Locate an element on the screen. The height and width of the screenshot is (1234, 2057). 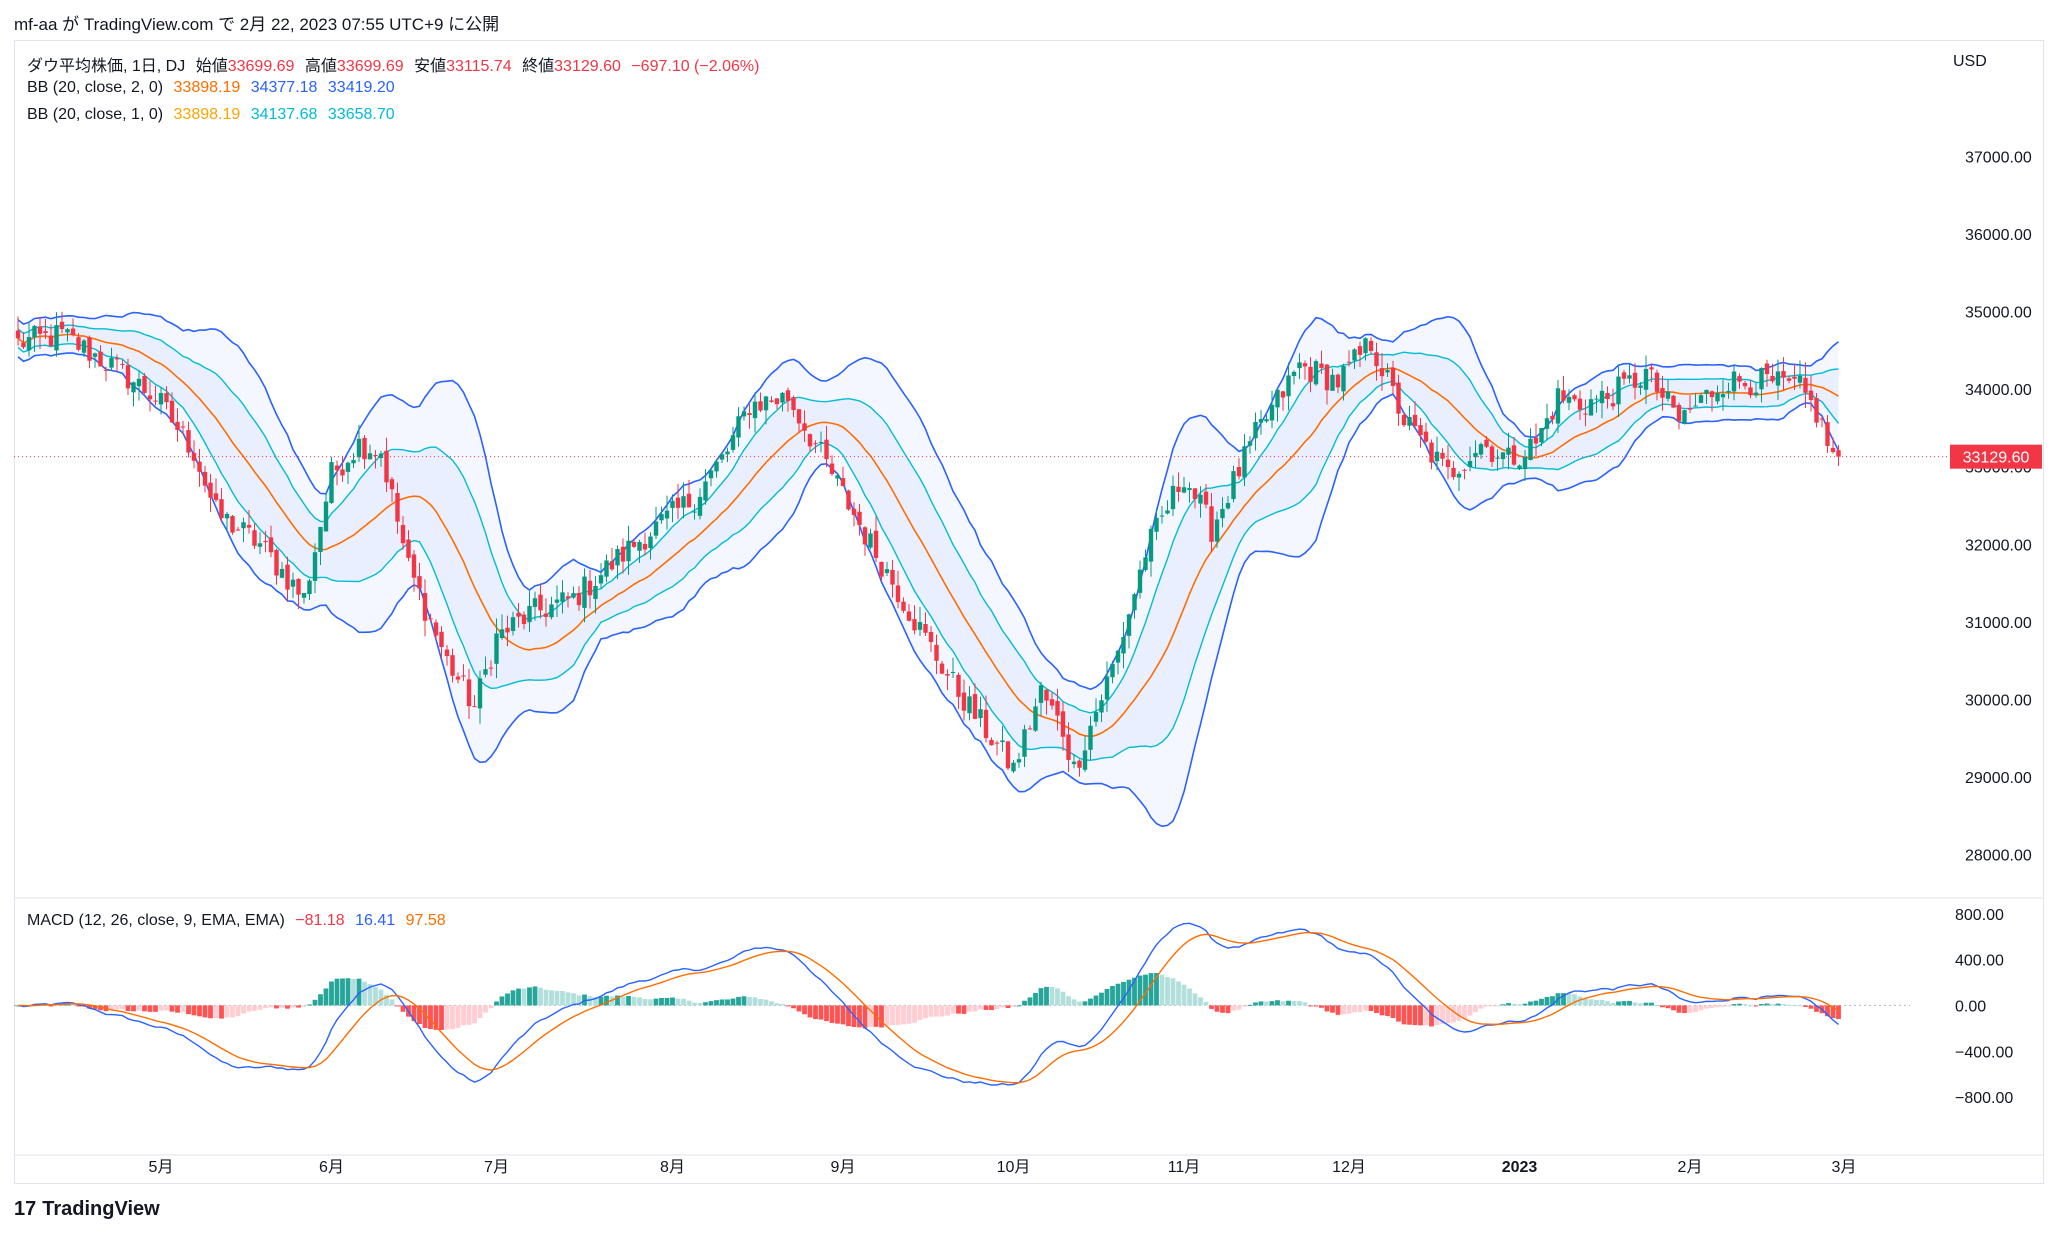
close-label: 終値 is located at coordinates (538, 66).